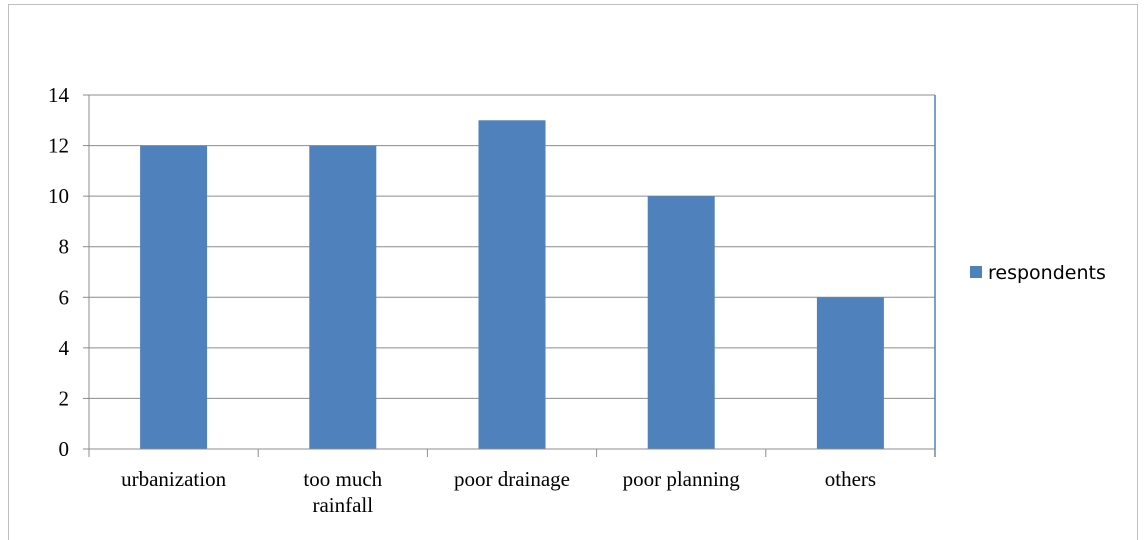  What do you see at coordinates (58, 196) in the screenshot?
I see `y-tick-label: 10` at bounding box center [58, 196].